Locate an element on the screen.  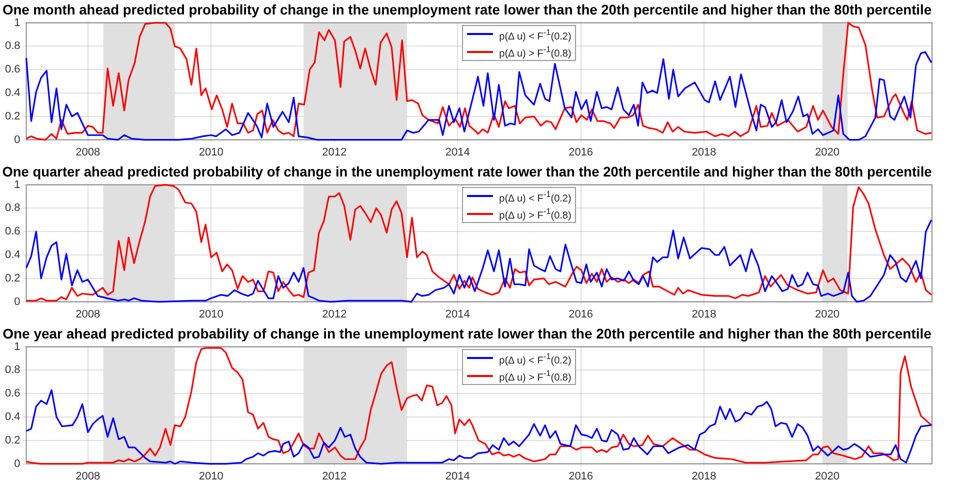
chart-title: One year ahead predicted probability of change in the unemployment rate lower than the 20th percentile and higher than the 80th percentile is located at coordinates (467, 333).